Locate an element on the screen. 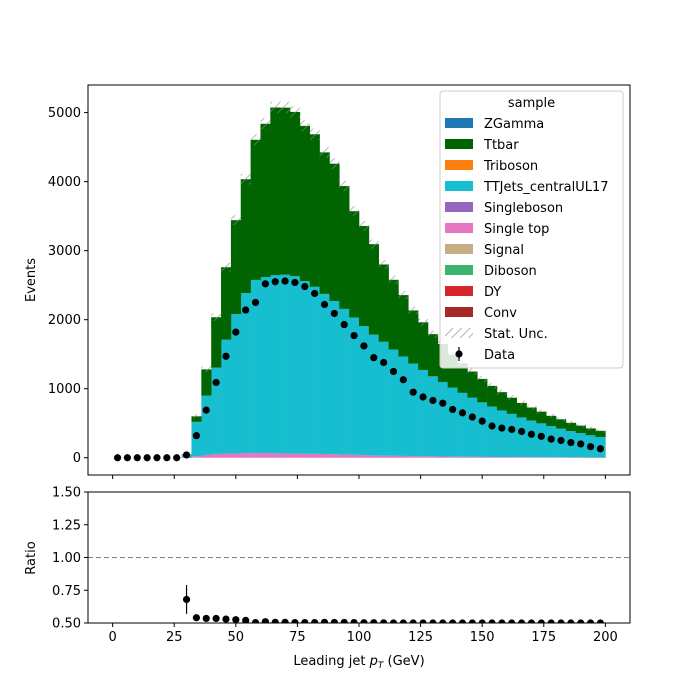  ratio-y-tick-label: 0.75 is located at coordinates (66, 591).